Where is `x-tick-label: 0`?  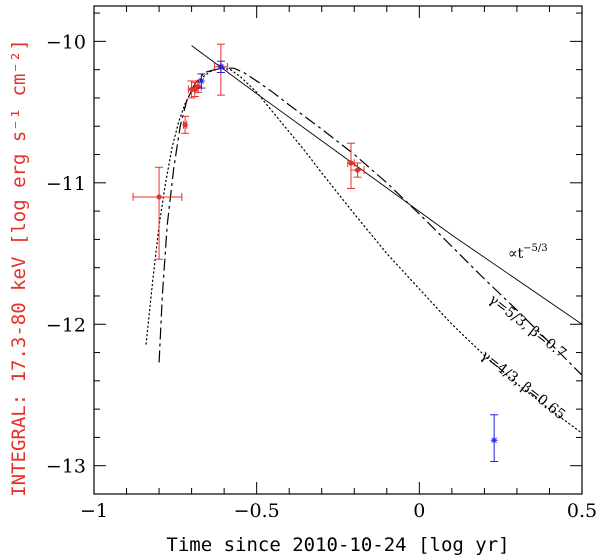 x-tick-label: 0 is located at coordinates (419, 511).